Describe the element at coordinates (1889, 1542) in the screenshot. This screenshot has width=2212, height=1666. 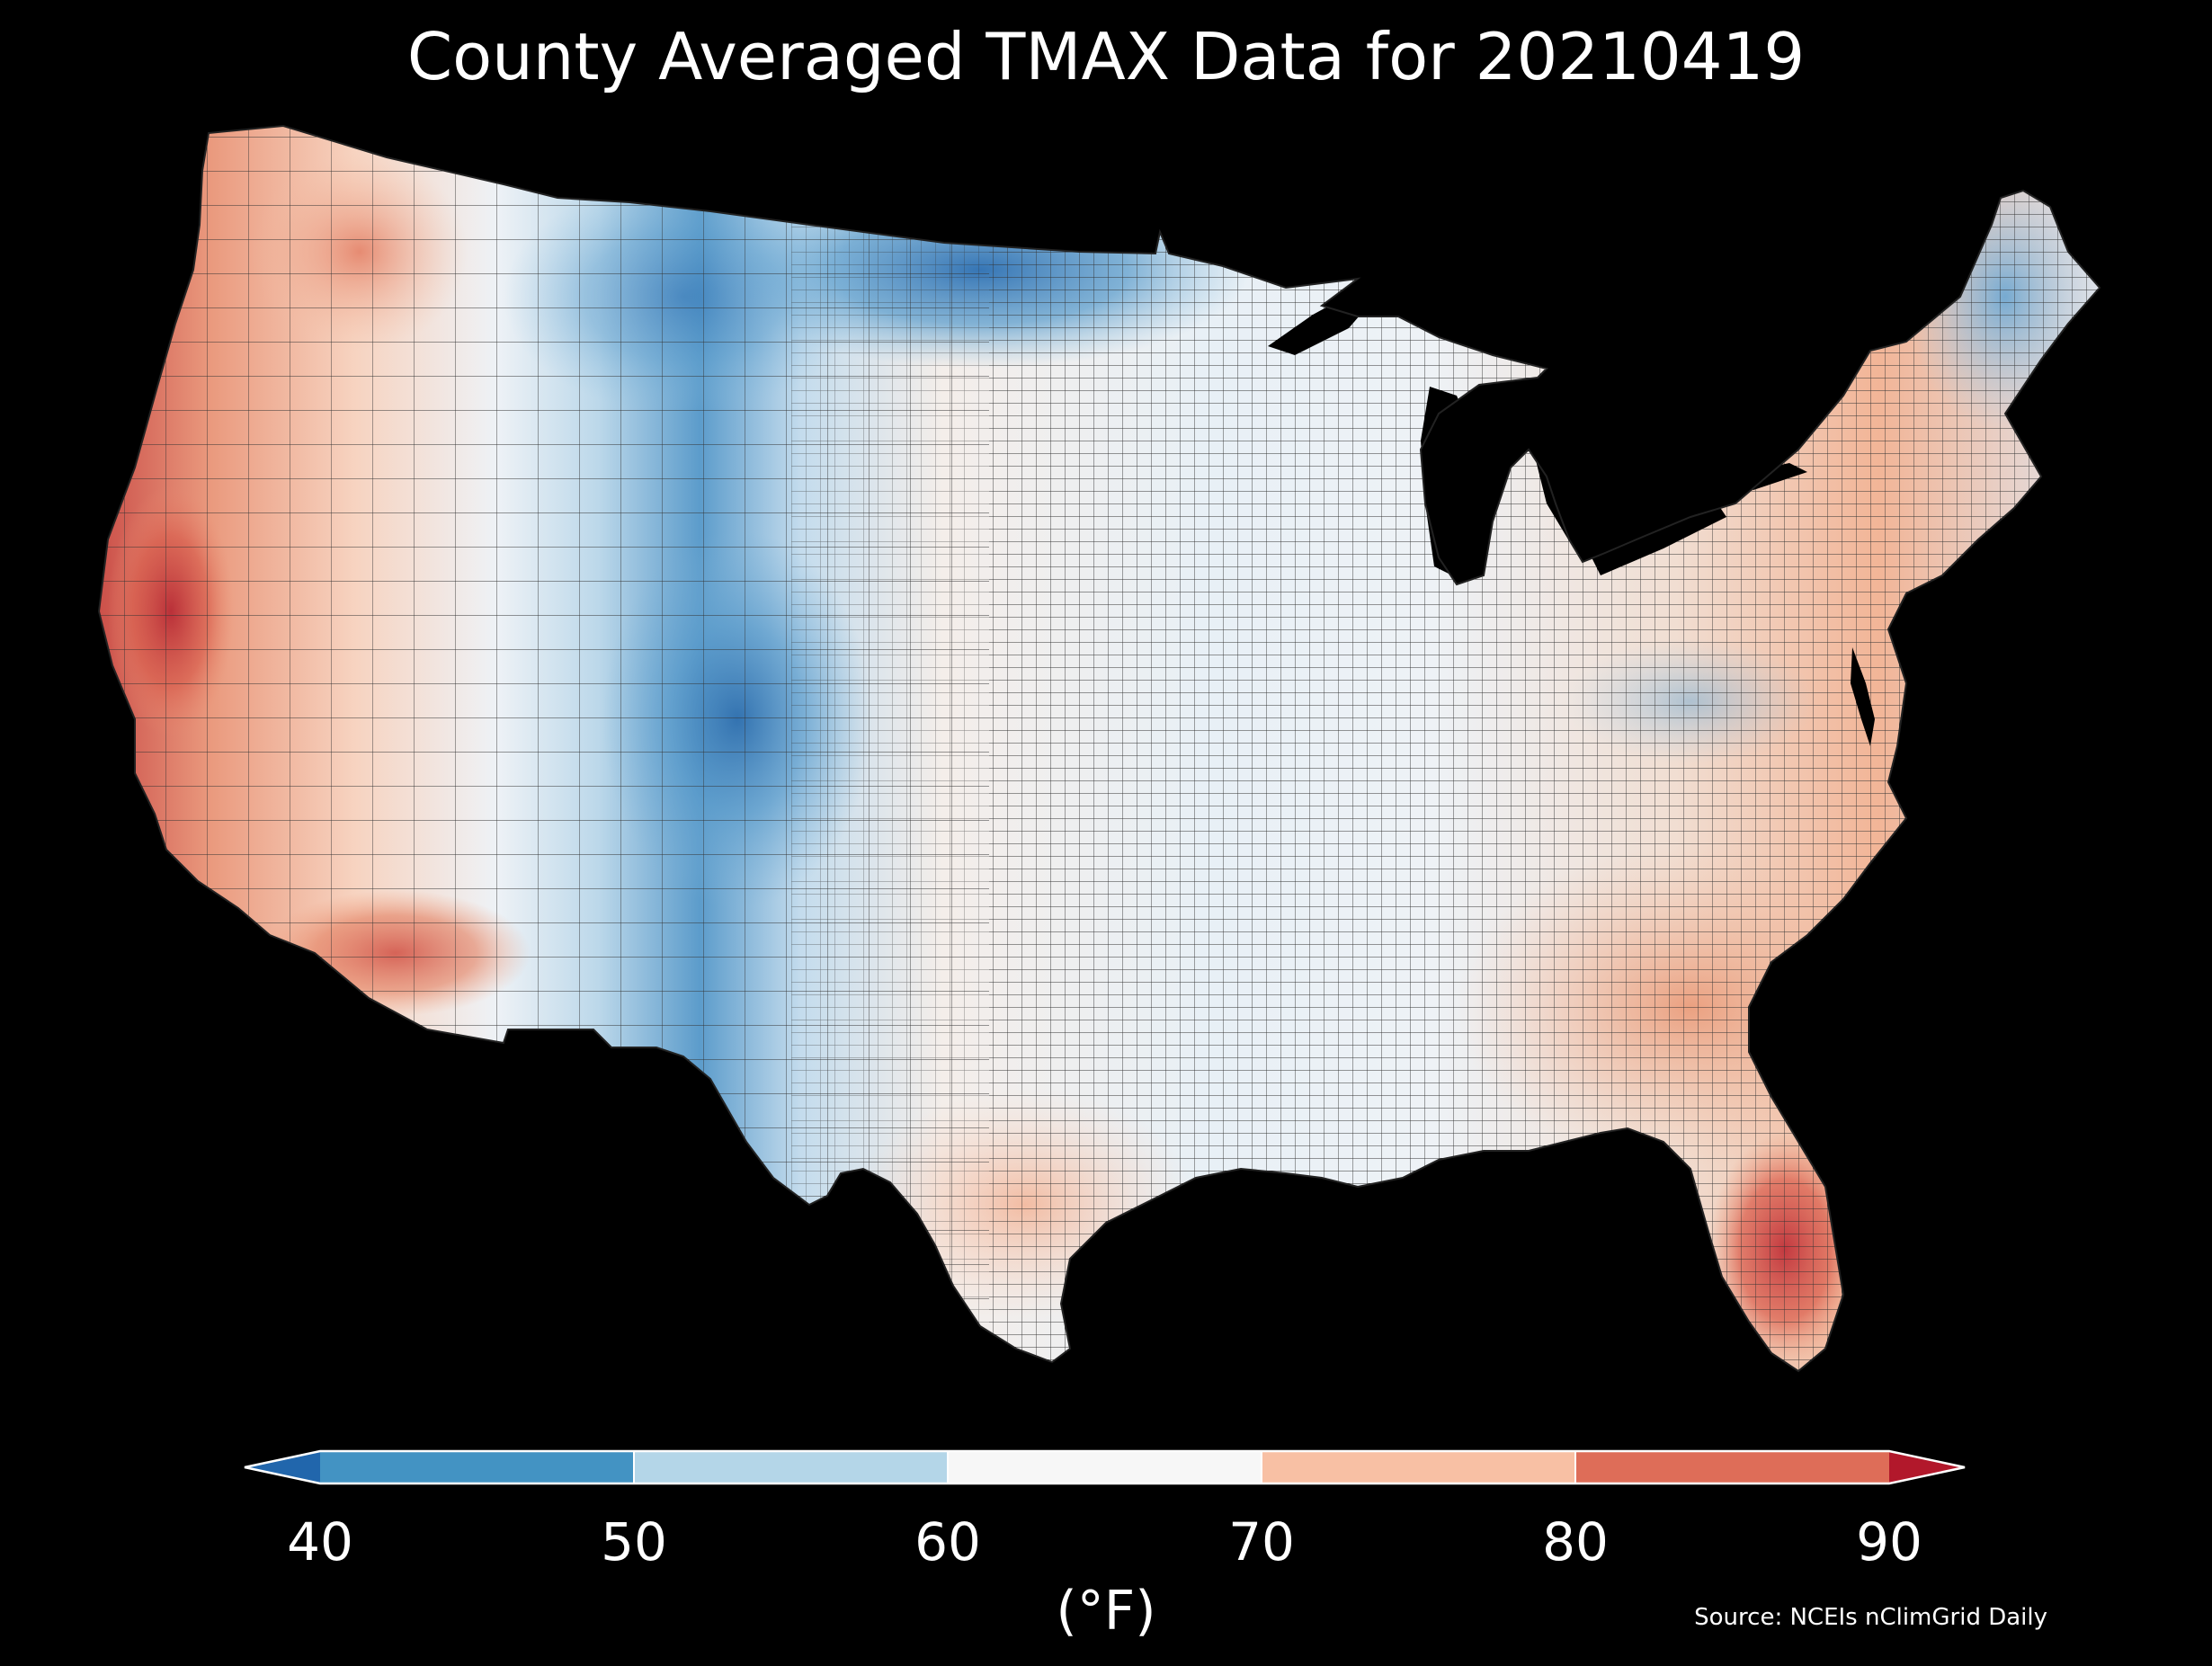
I see `colorbar-tick-90: 90` at that location.